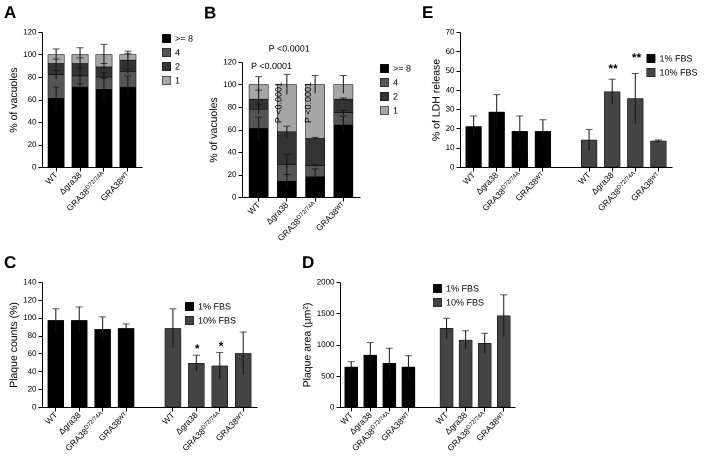 This screenshot has height=471, width=720. I want to click on y-tick-label: 50, so click(451, 71).